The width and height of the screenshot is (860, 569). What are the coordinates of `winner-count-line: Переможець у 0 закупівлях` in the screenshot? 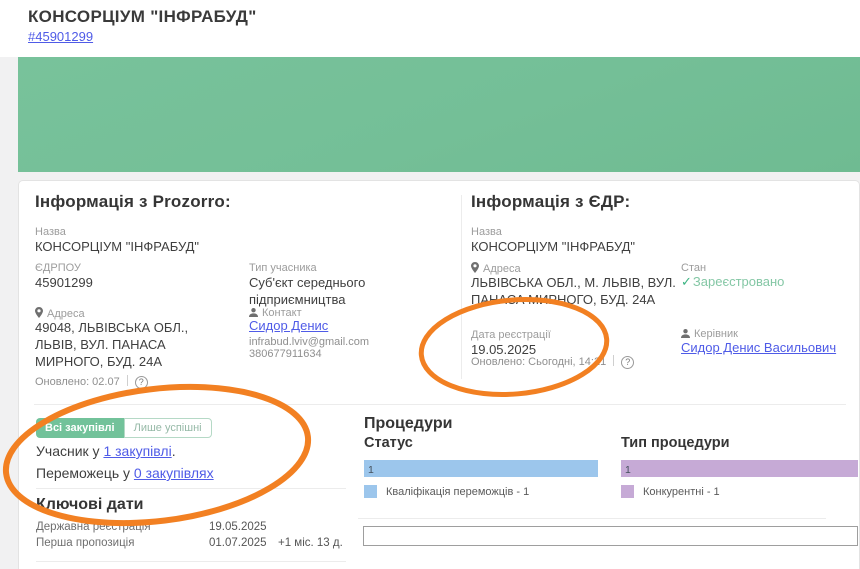 It's located at (125, 473).